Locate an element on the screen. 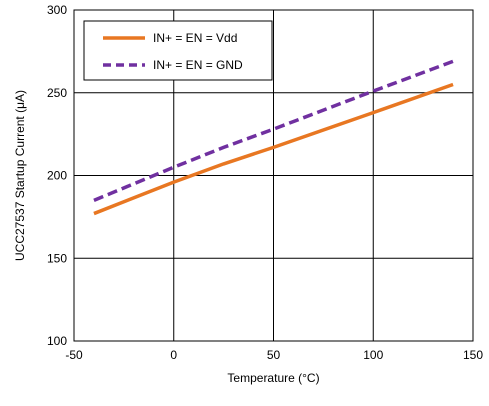 This screenshot has width=489, height=406. x-tick-label: 50 is located at coordinates (274, 355).